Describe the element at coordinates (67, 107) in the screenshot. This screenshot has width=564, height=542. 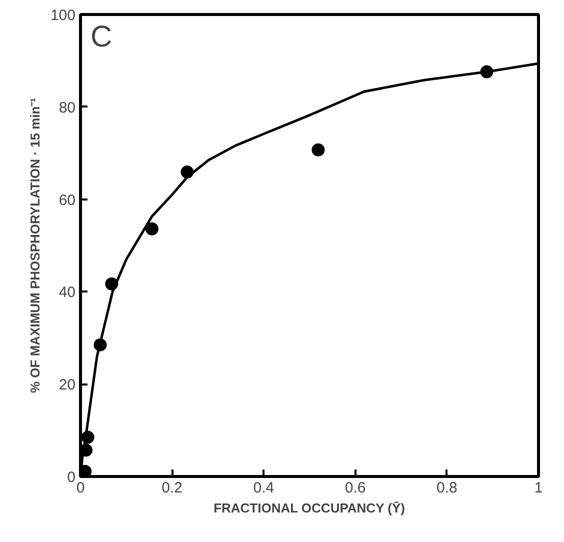
I see `y-tick-label: 80` at that location.